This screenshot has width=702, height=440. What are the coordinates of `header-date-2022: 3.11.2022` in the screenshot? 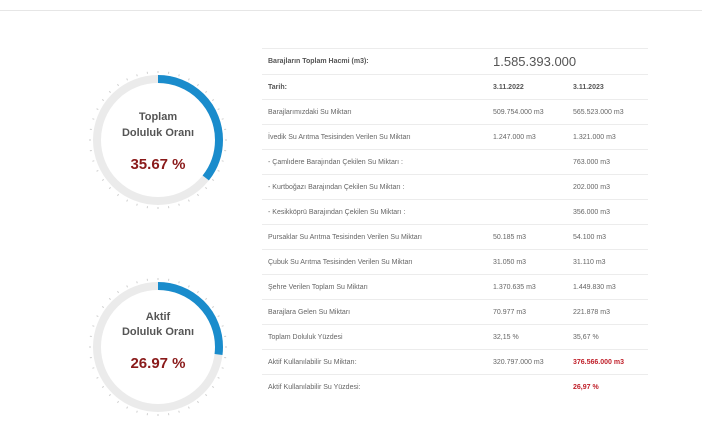 It's located at (508, 87).